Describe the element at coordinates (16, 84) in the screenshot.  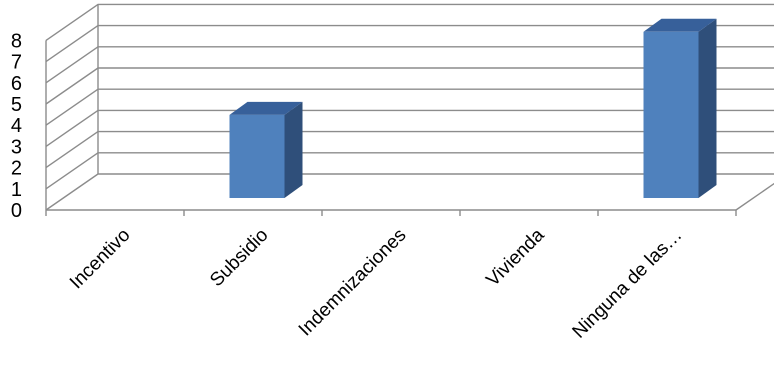
I see `y-tick-label: 6` at that location.